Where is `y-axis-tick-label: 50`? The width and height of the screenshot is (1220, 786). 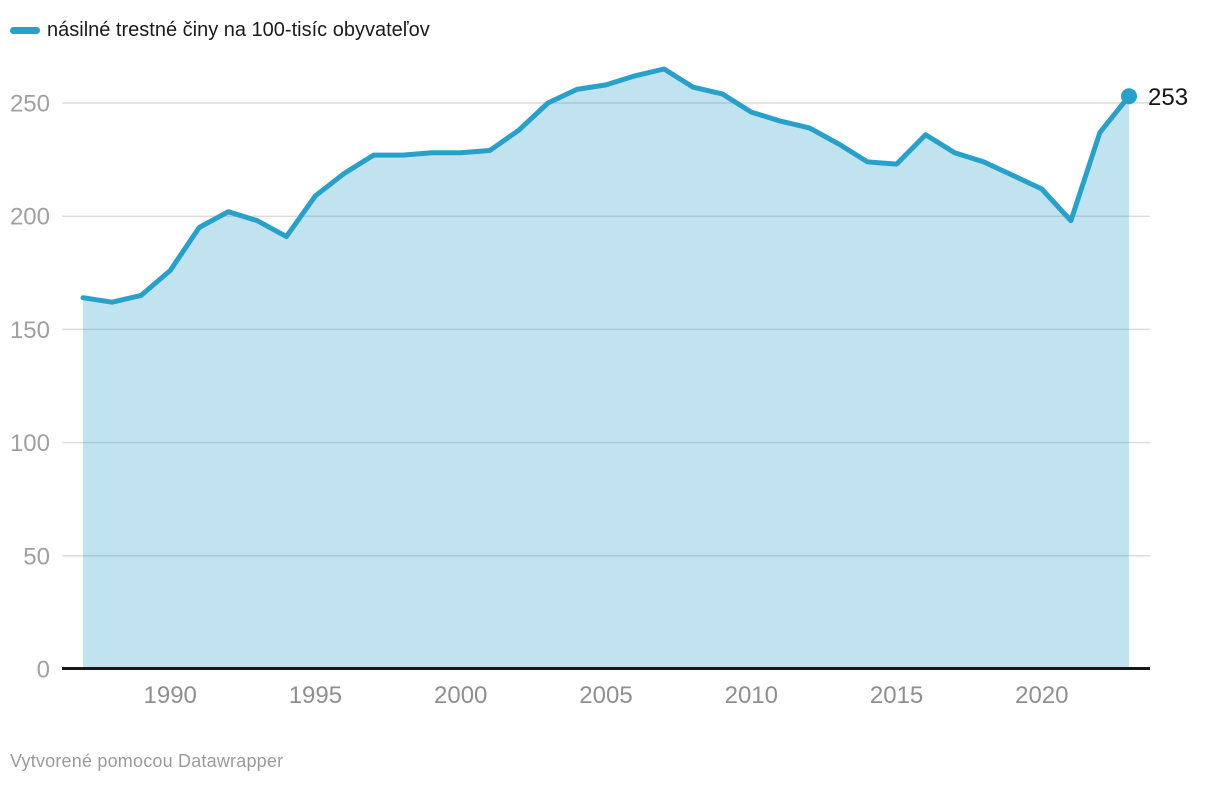 y-axis-tick-label: 50 is located at coordinates (36, 556).